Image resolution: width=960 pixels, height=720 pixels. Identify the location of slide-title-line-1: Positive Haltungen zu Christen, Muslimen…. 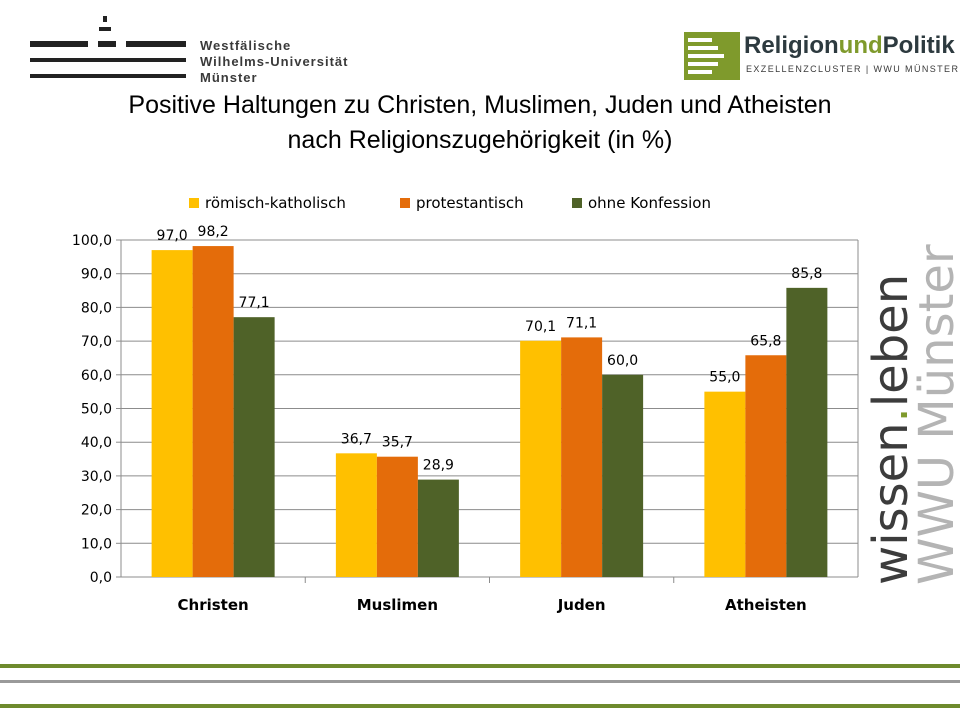
(480, 105).